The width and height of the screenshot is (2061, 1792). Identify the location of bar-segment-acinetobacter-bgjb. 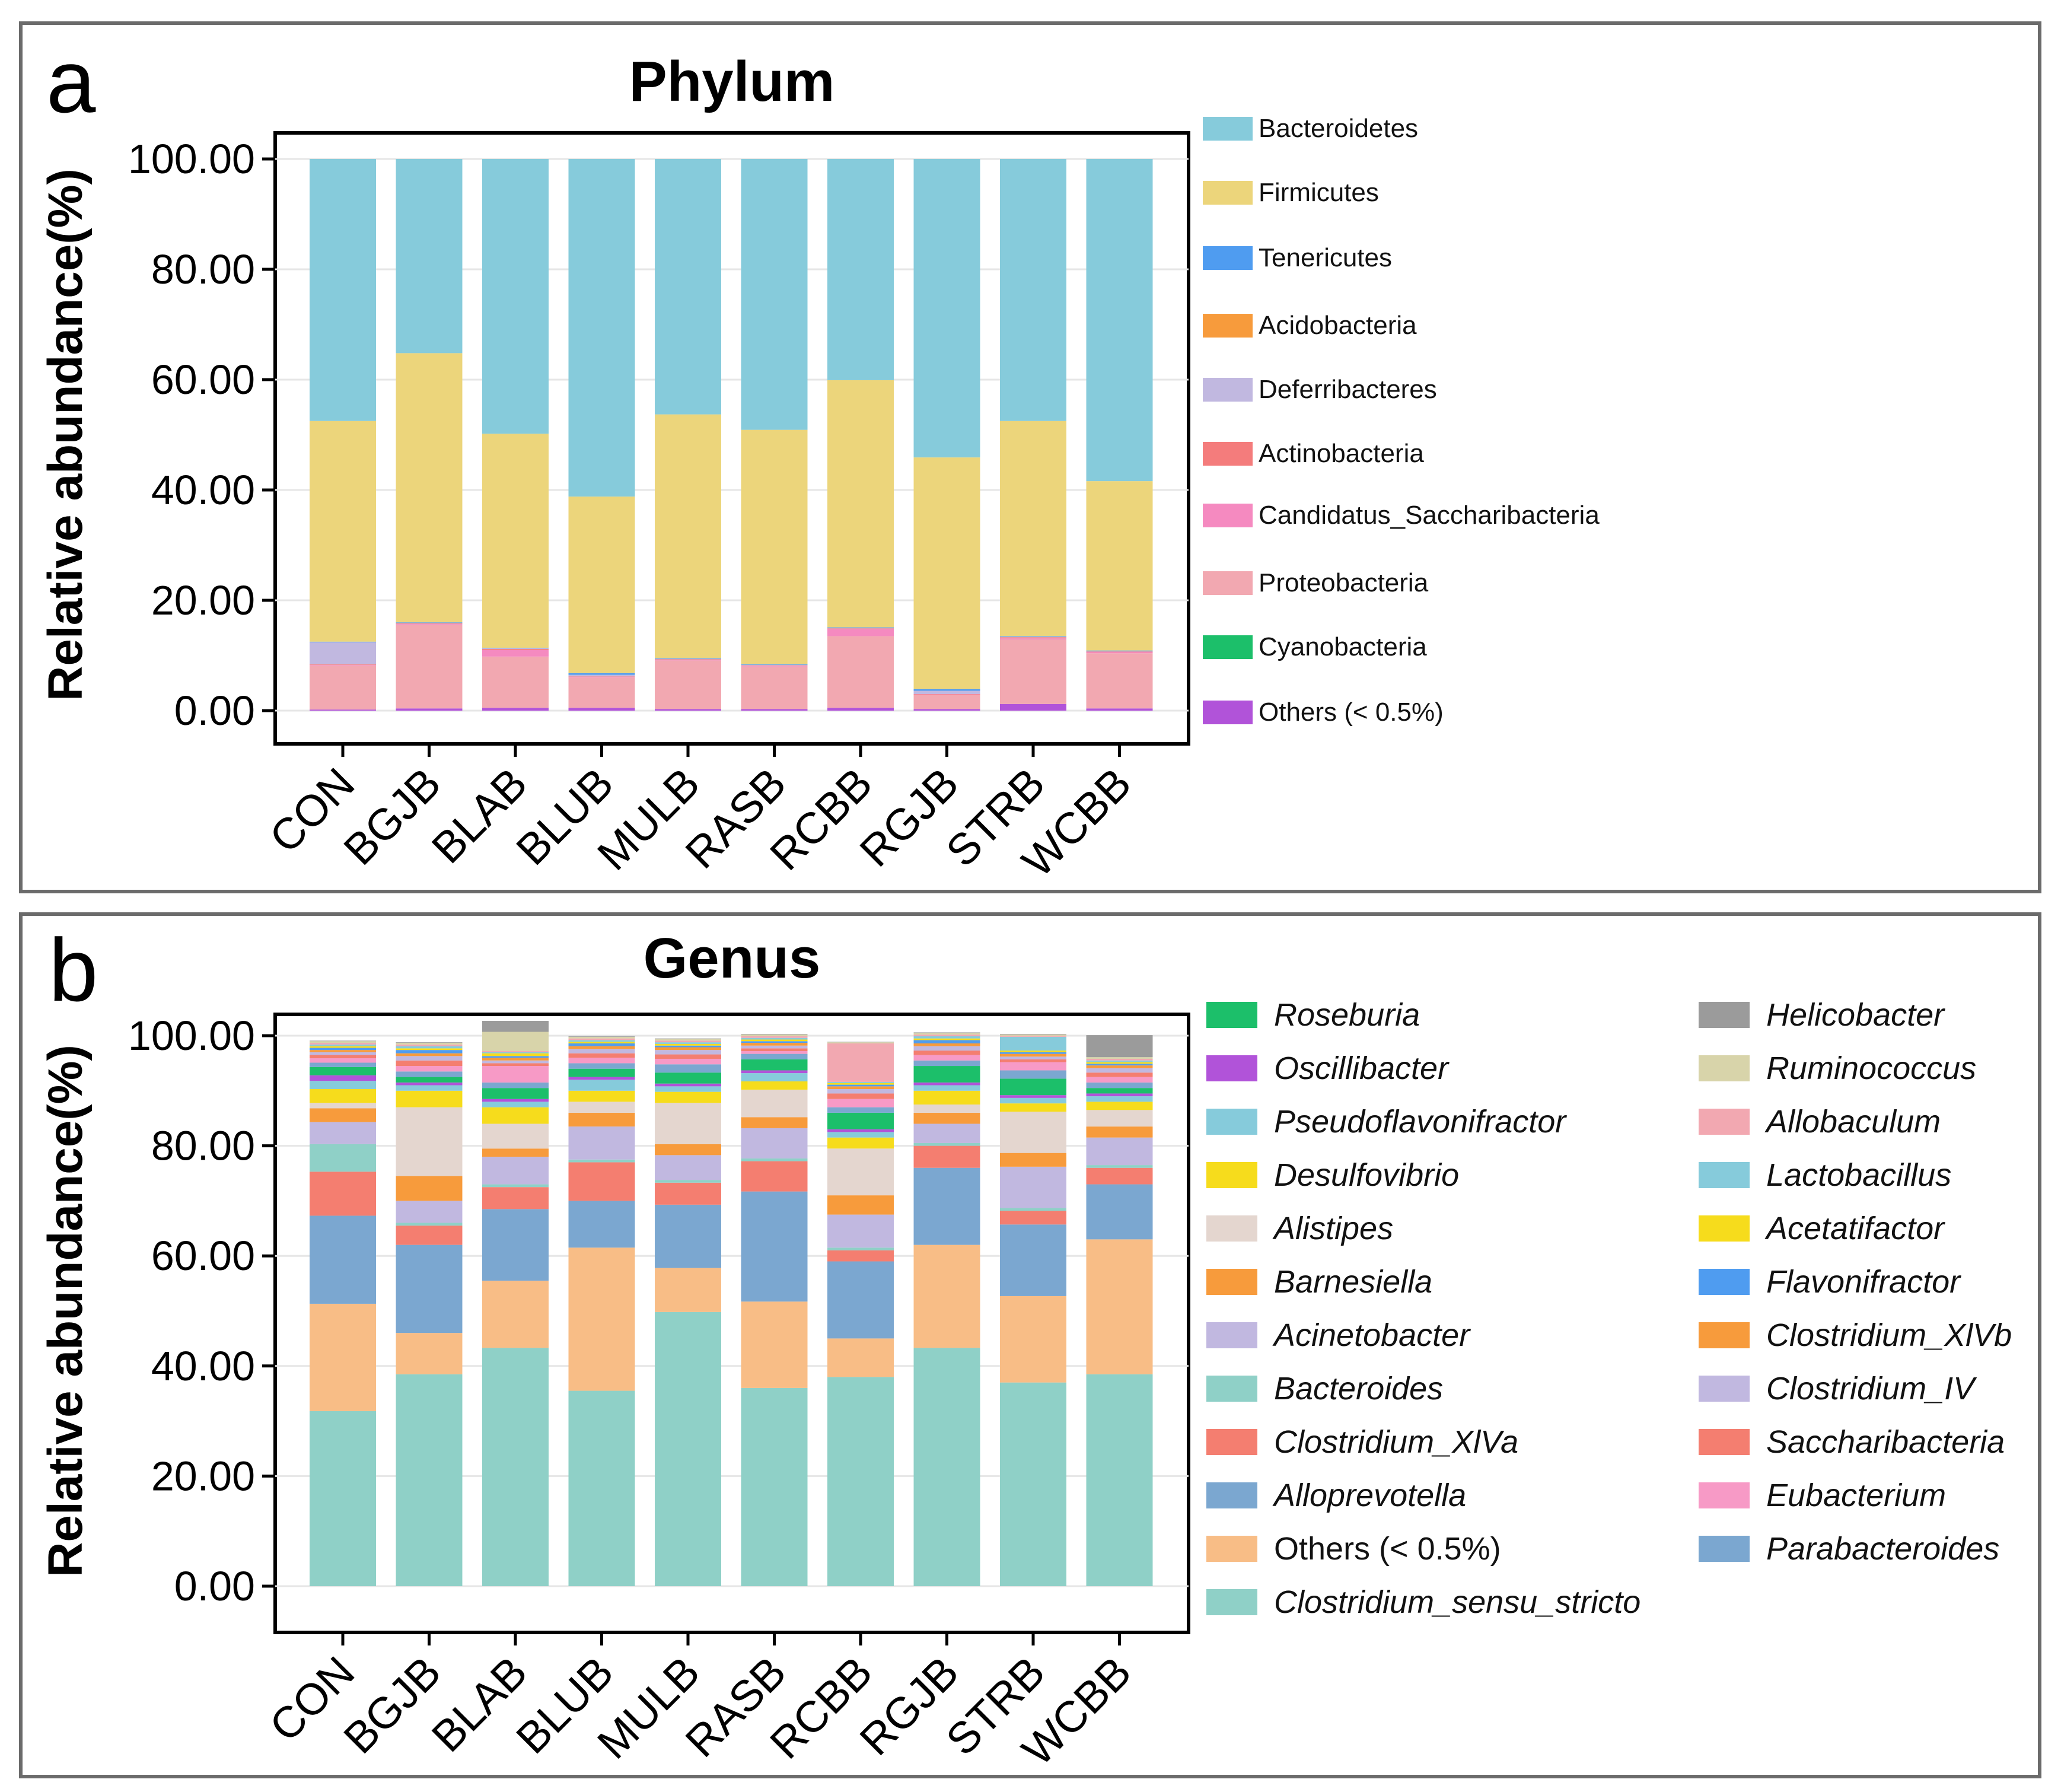
(430, 1212).